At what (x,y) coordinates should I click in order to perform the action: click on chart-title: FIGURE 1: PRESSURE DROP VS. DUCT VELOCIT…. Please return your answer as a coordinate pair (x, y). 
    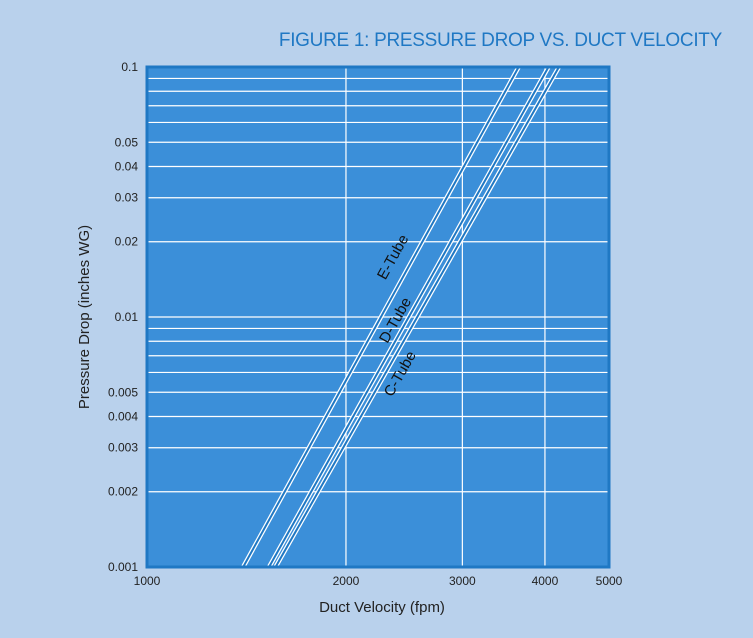
    Looking at the image, I should click on (501, 40).